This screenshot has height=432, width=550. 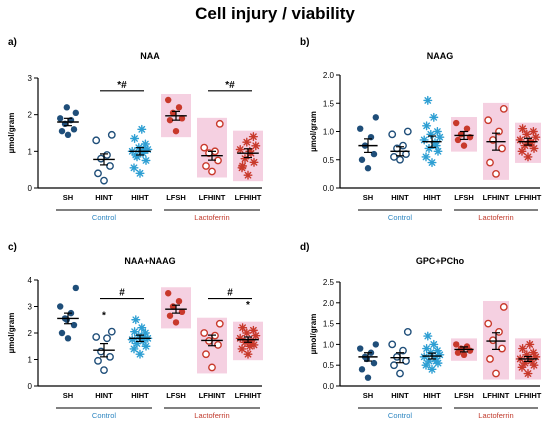 What do you see at coordinates (304, 247) in the screenshot?
I see `panel-letter: d)` at bounding box center [304, 247].